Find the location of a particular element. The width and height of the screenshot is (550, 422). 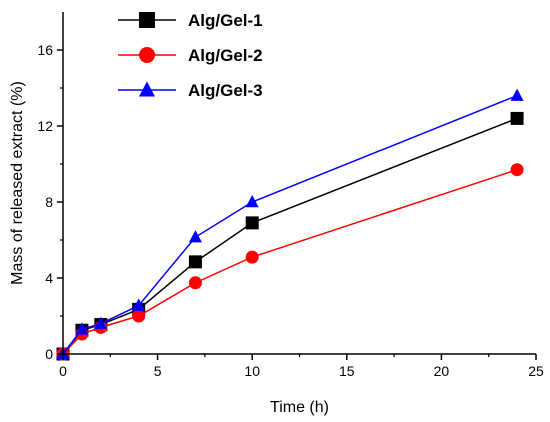

x-tick-label: 0 is located at coordinates (63, 371).